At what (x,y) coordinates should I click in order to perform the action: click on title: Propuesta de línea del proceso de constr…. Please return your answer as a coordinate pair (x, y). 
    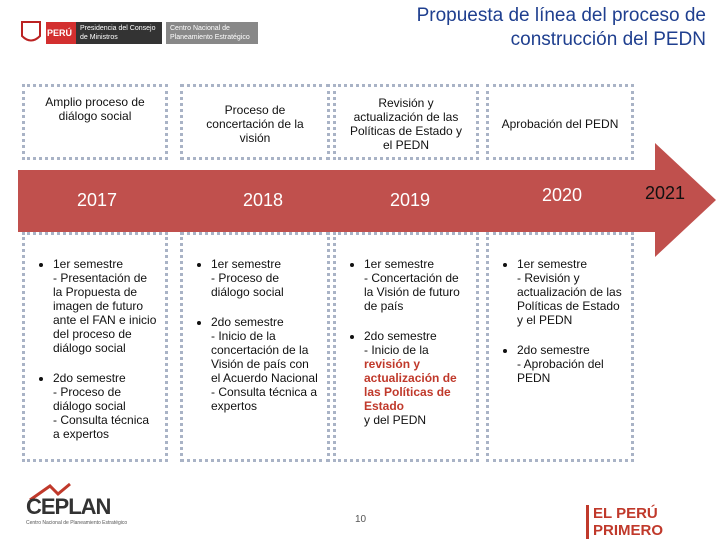
    Looking at the image, I should click on (561, 27).